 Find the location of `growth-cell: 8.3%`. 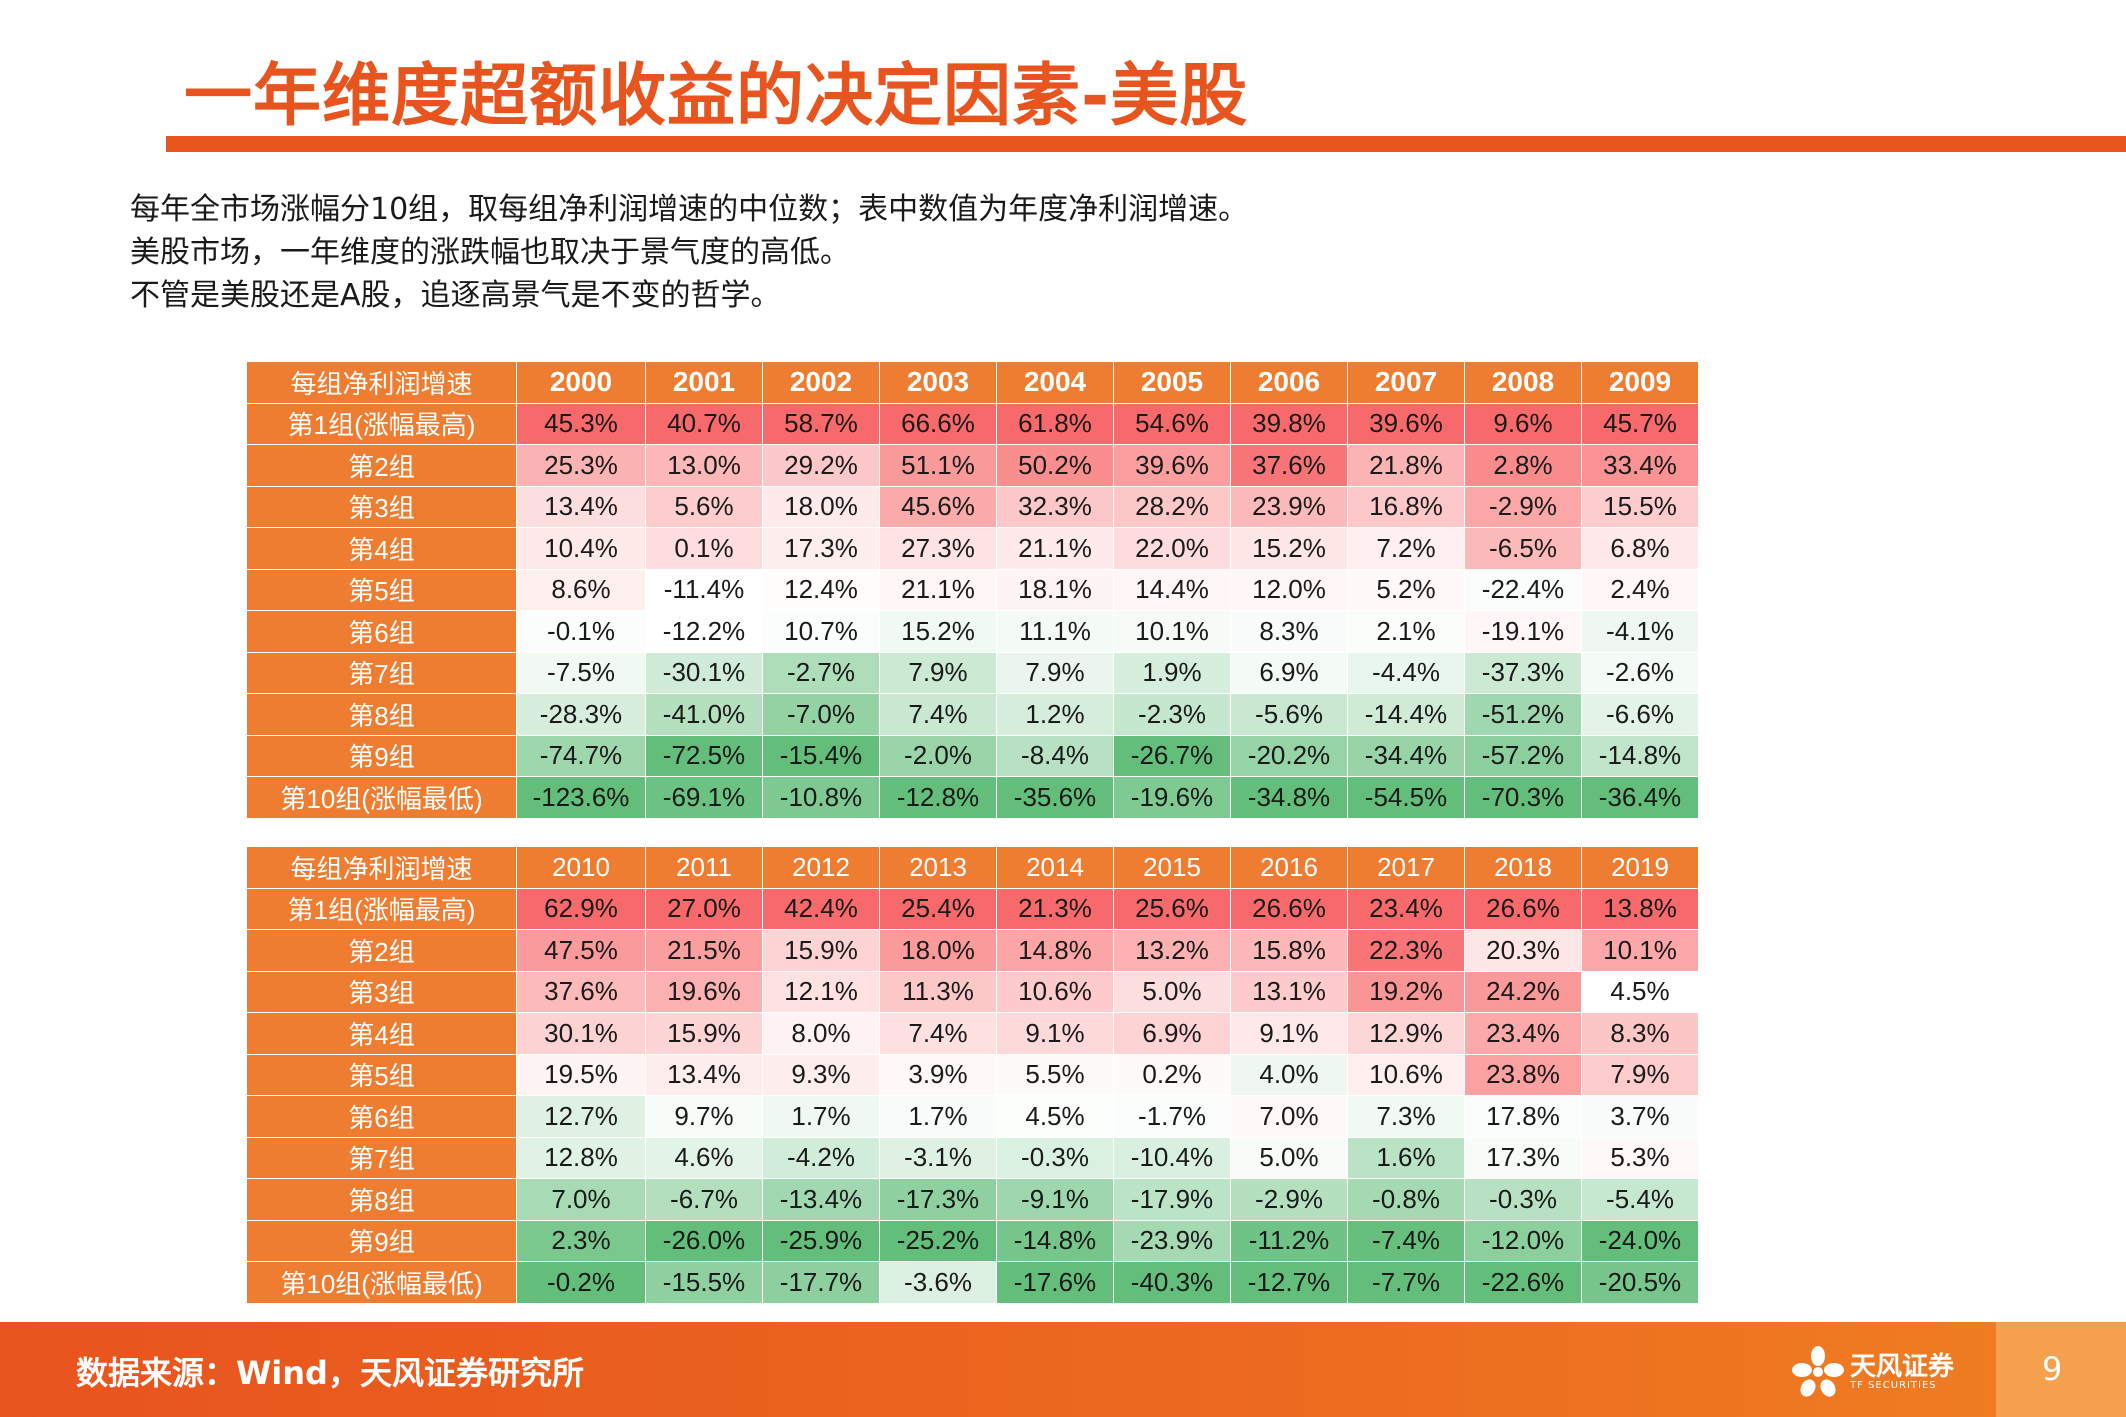

growth-cell: 8.3% is located at coordinates (1289, 631).